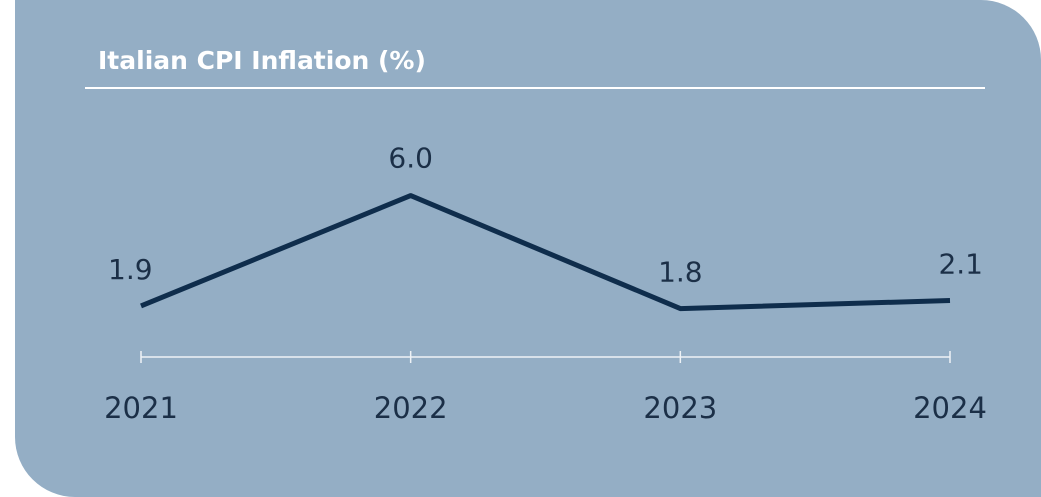 Image resolution: width=1041 pixels, height=497 pixels. I want to click on x-tick-label: 2024, so click(950, 408).